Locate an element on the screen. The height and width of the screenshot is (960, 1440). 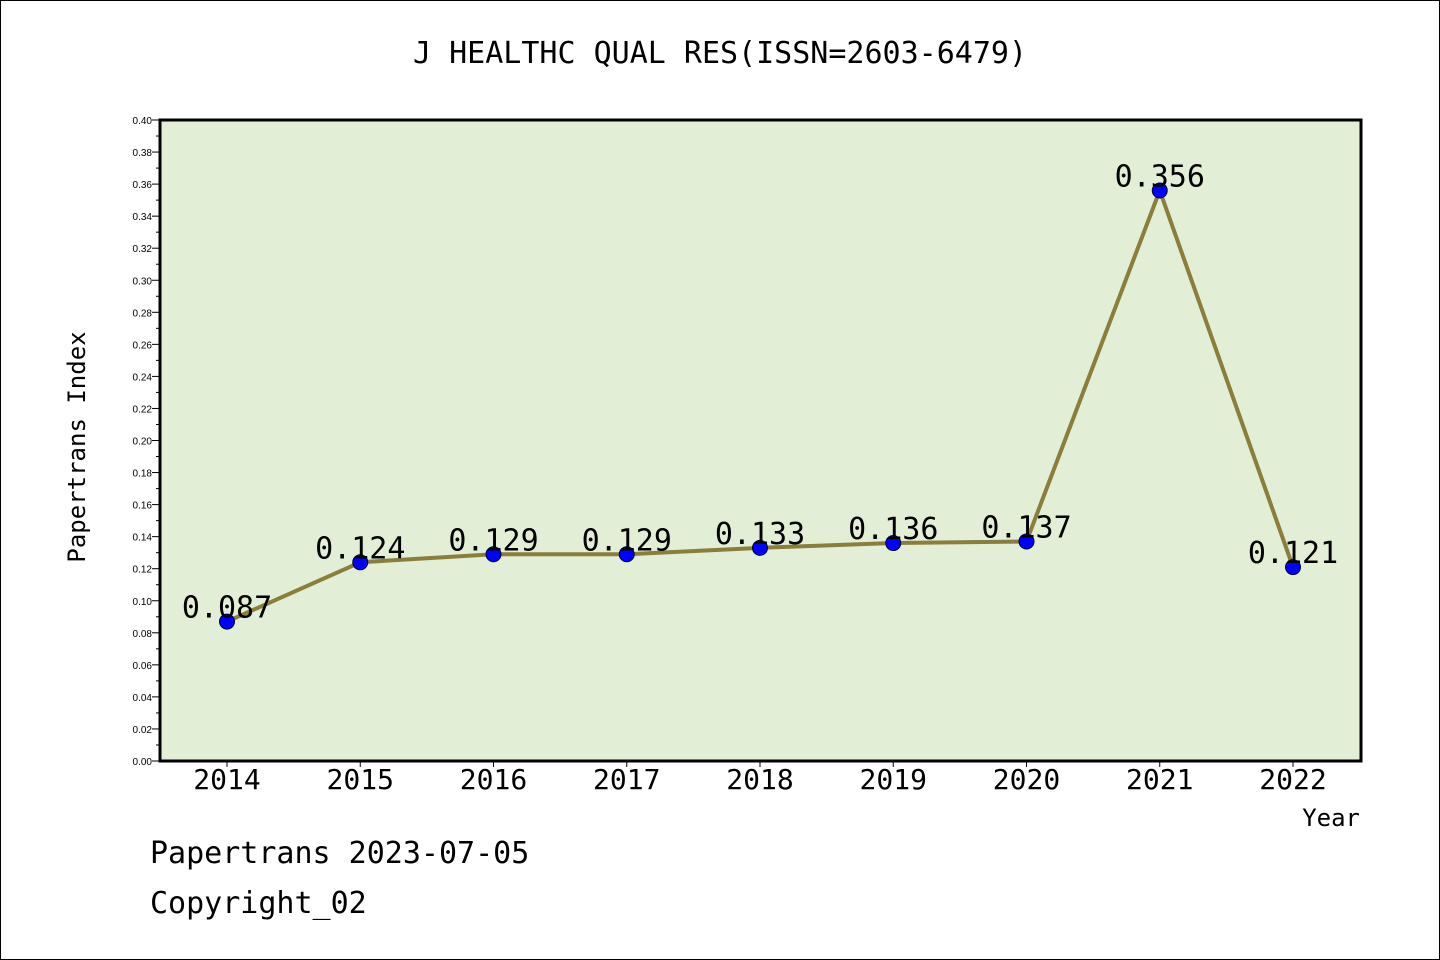
y-tick-label: 0.32 is located at coordinates (143, 249).